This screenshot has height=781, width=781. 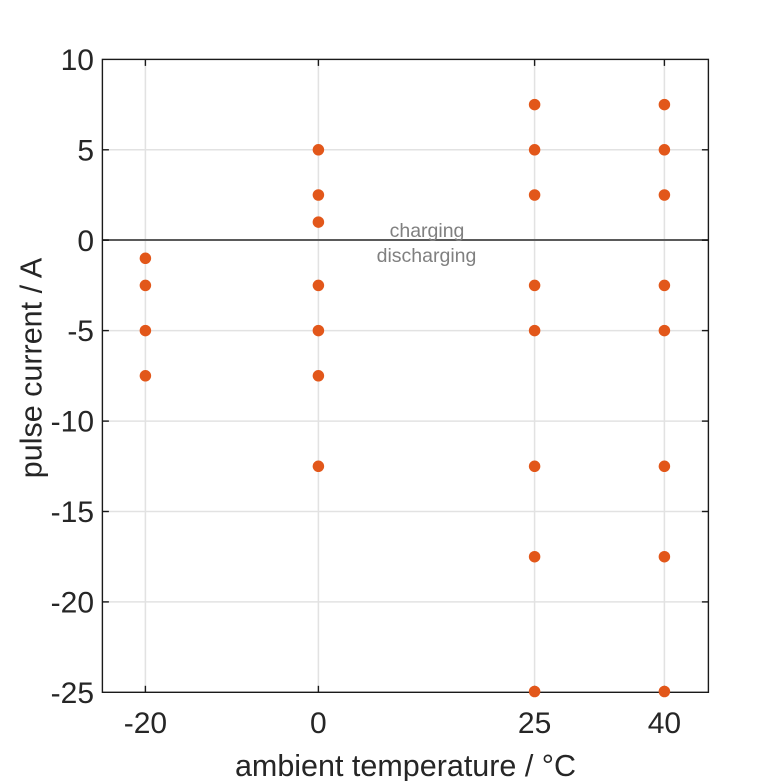 I want to click on svg-text: charging, so click(x=427, y=231).